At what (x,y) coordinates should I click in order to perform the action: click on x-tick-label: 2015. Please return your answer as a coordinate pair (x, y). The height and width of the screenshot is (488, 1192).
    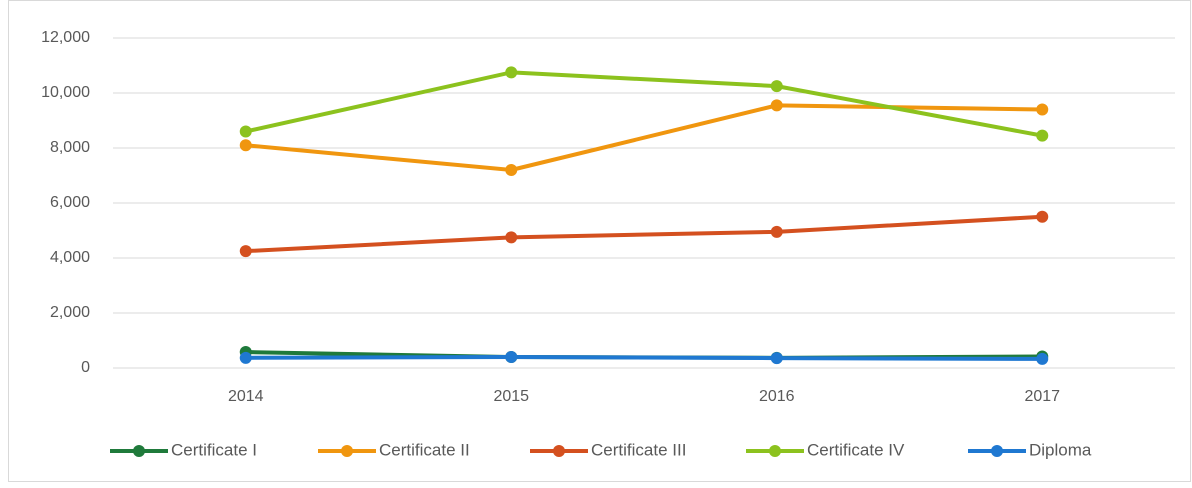
    Looking at the image, I should click on (511, 396).